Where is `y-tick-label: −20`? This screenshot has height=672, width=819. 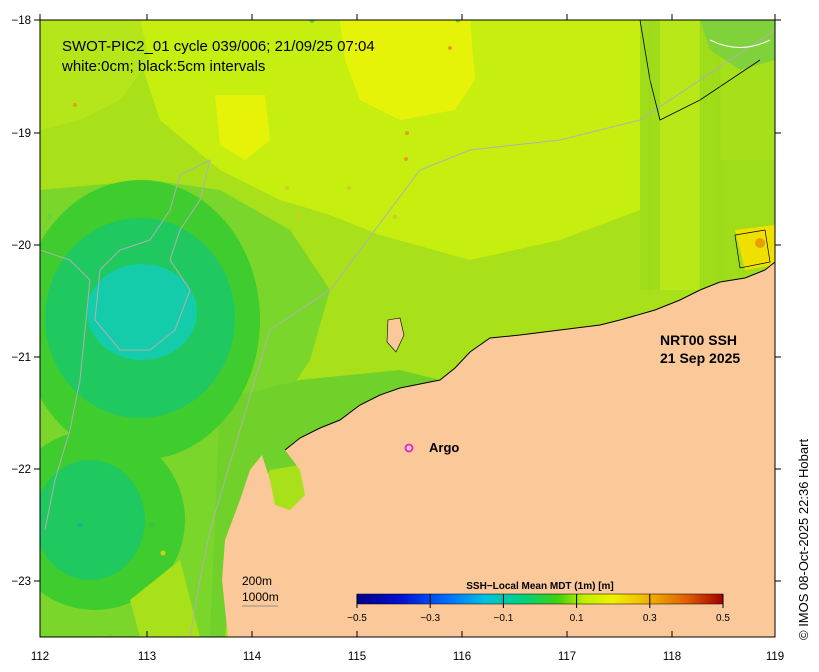
y-tick-label: −20 is located at coordinates (21, 246).